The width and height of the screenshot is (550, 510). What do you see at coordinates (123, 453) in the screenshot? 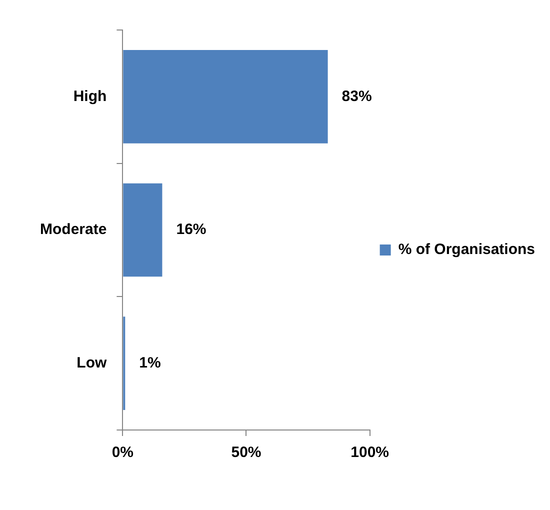
I see `x-tick-label: 0%` at bounding box center [123, 453].